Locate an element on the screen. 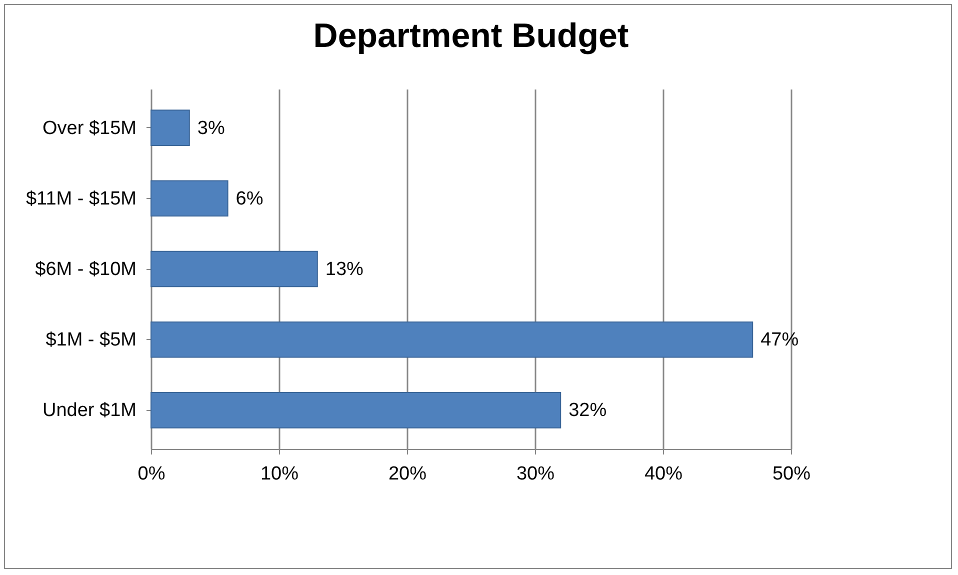 The image size is (958, 575). data-label: 47% is located at coordinates (779, 340).